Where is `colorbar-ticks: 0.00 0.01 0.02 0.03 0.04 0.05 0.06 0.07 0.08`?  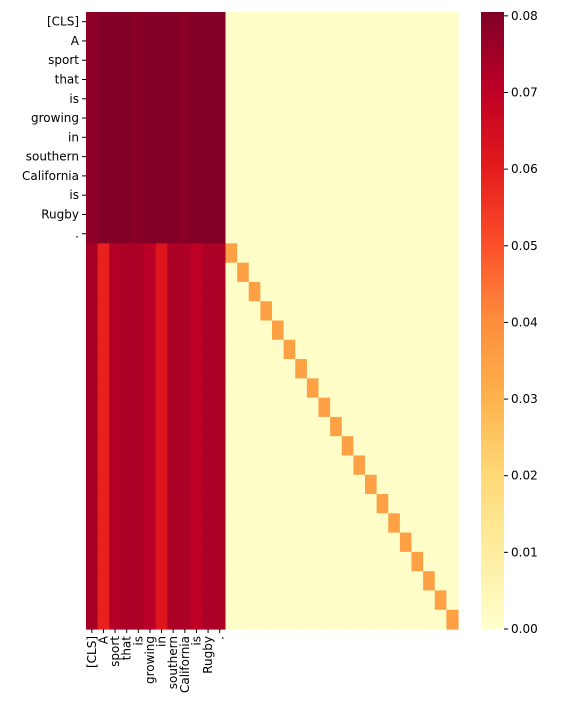
colorbar-ticks: 0.00 0.01 0.02 0.03 0.04 0.05 0.06 0.07 0.08 is located at coordinates (521, 322).